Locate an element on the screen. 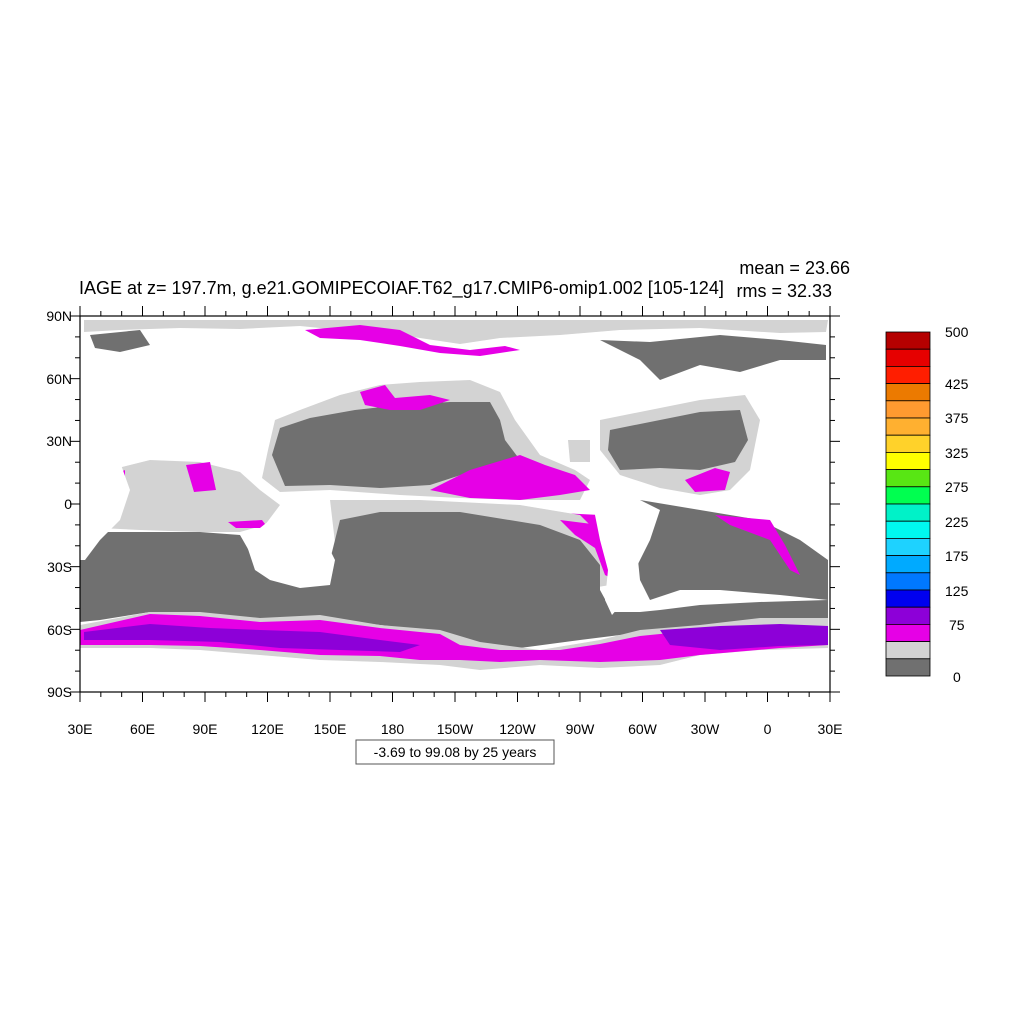  indian-mid is located at coordinates (180, 496).